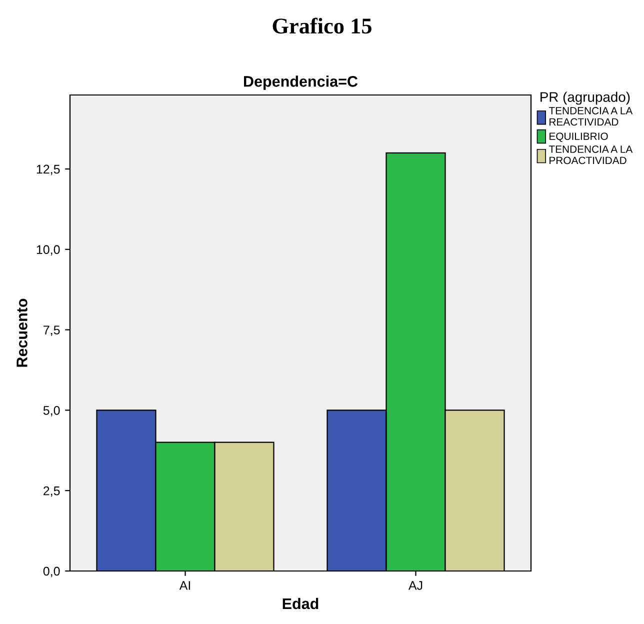  I want to click on y-tick-label: 12,5, so click(48, 170).